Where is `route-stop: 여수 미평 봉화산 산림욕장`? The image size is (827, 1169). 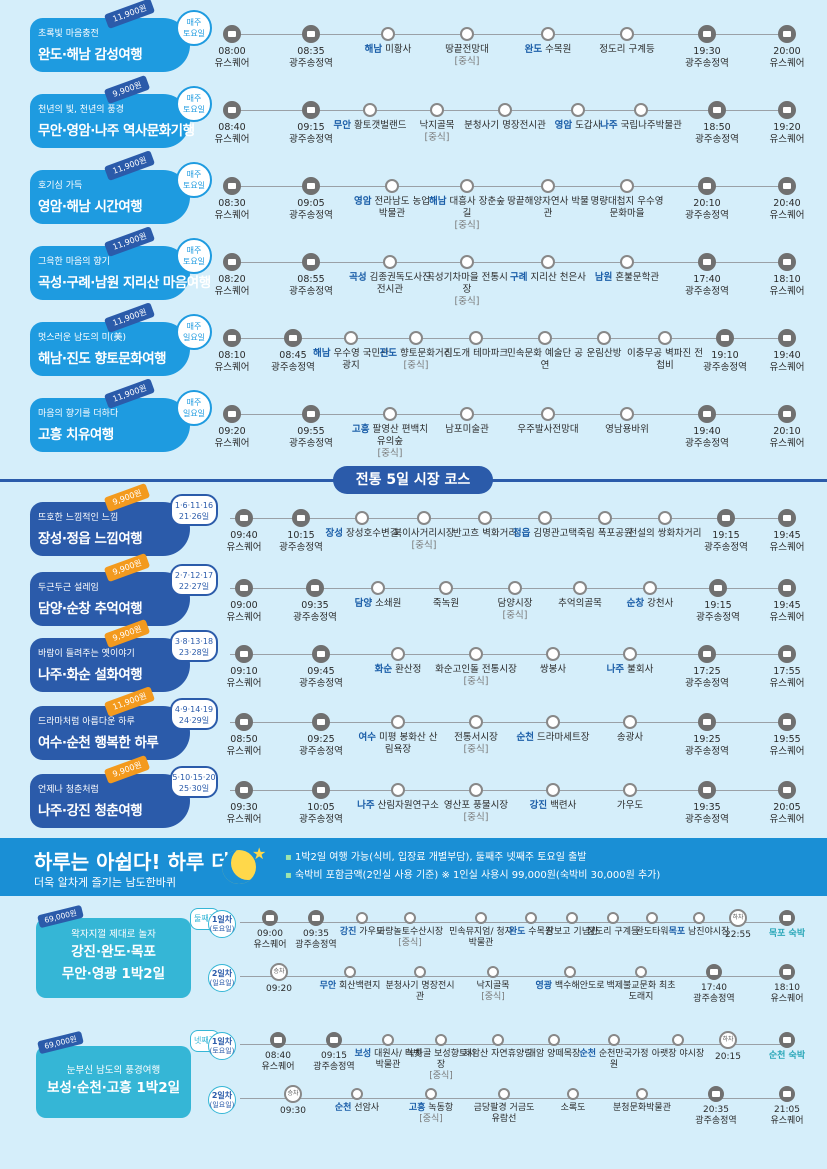
route-stop: 여수 미평 봉화산 산림욕장 is located at coordinates (398, 729).